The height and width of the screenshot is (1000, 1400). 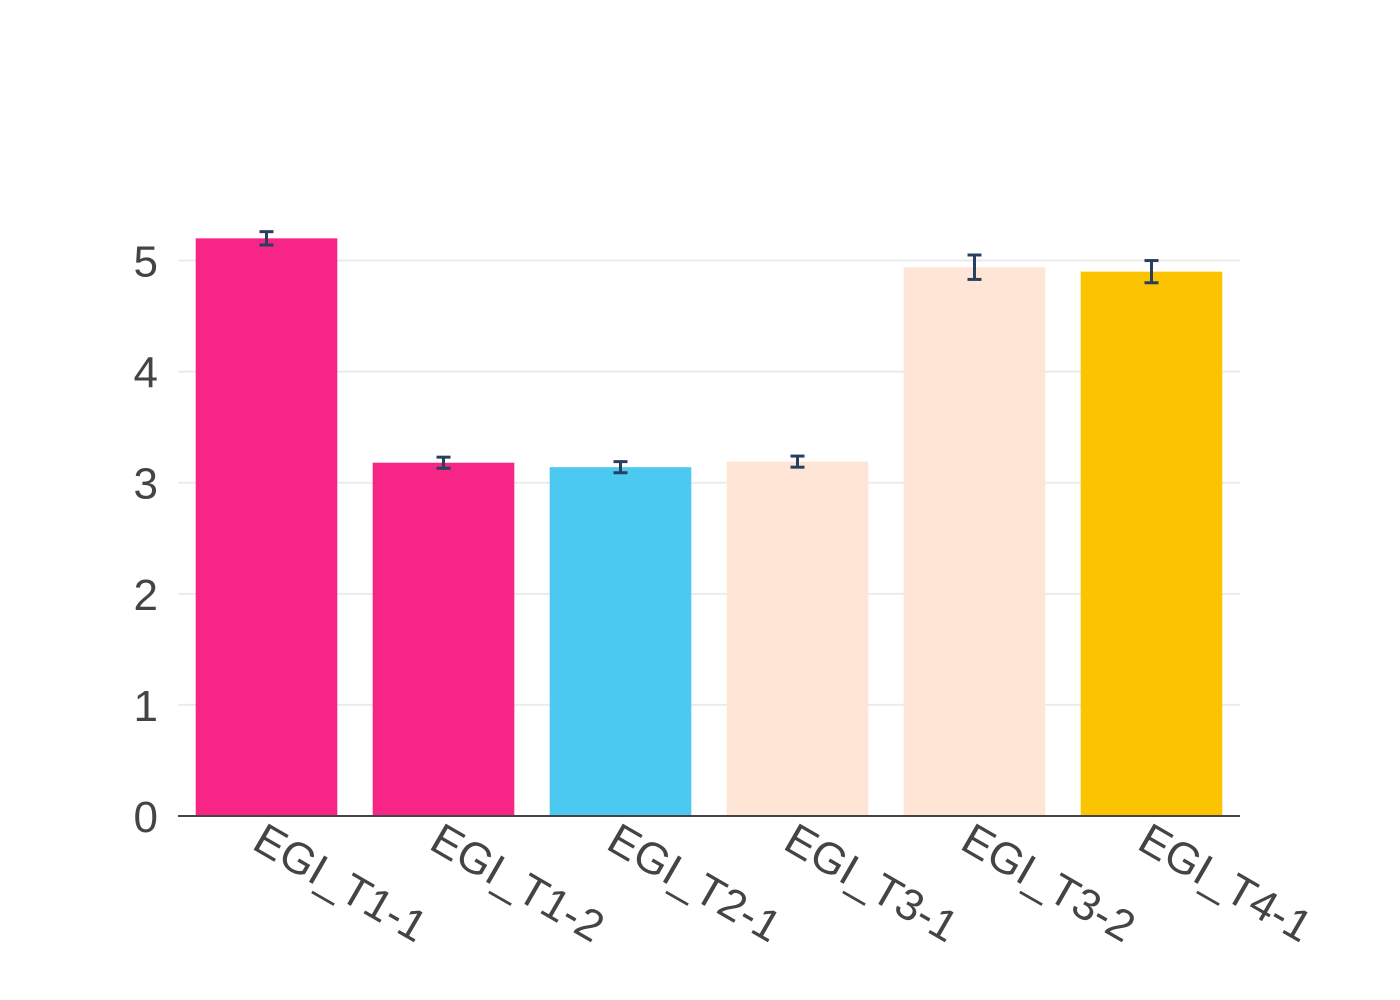 What do you see at coordinates (146, 595) in the screenshot?
I see `y-tick-label: 2` at bounding box center [146, 595].